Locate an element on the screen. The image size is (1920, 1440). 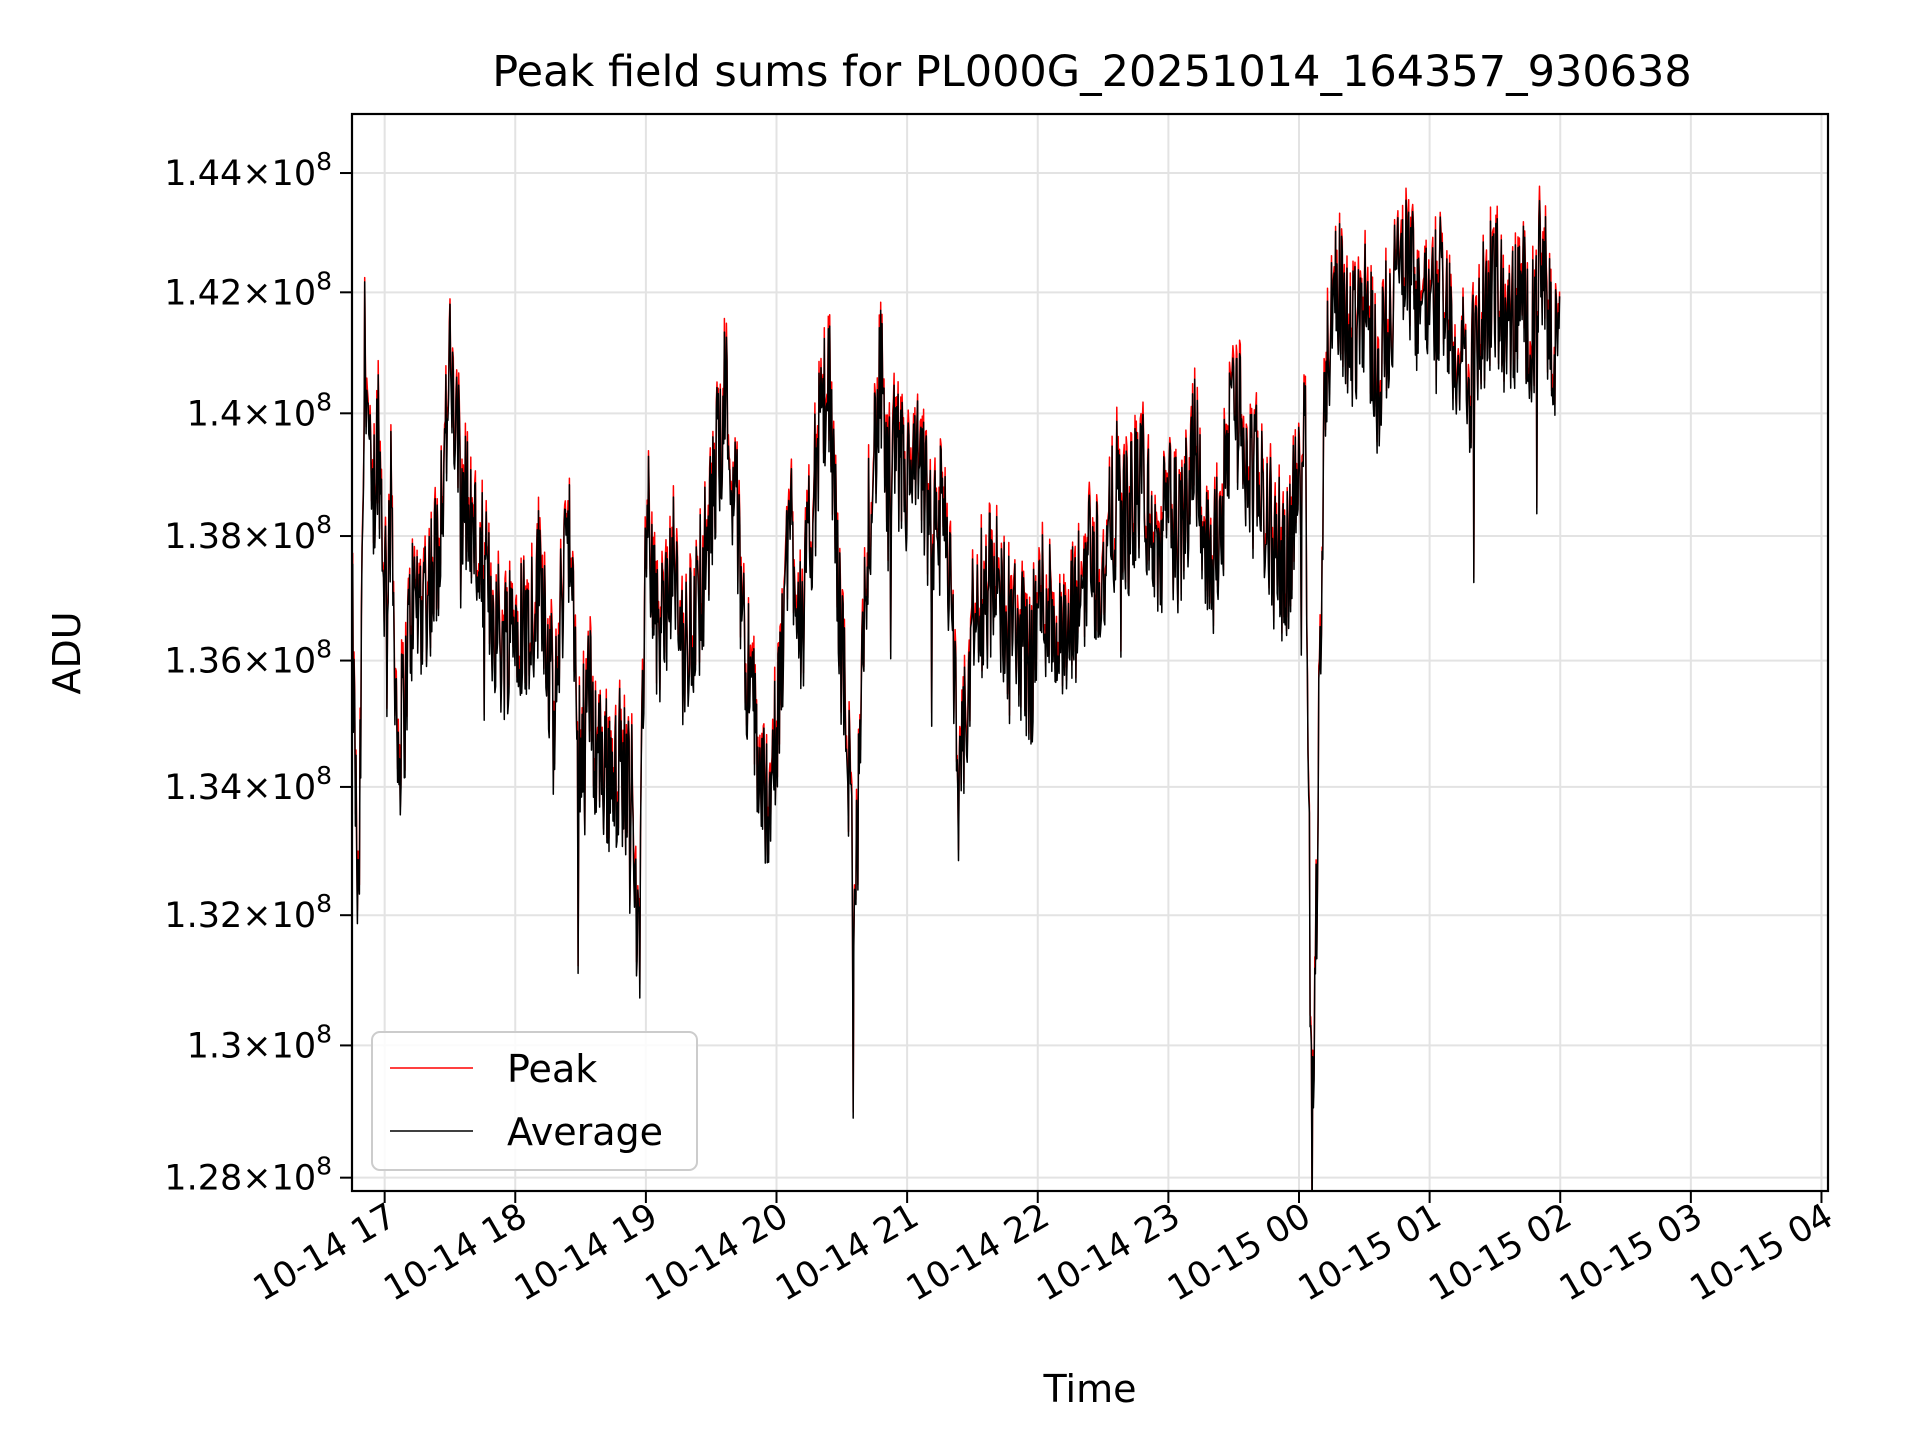
y-tick-label: 1.42×108 is located at coordinates (248, 289).